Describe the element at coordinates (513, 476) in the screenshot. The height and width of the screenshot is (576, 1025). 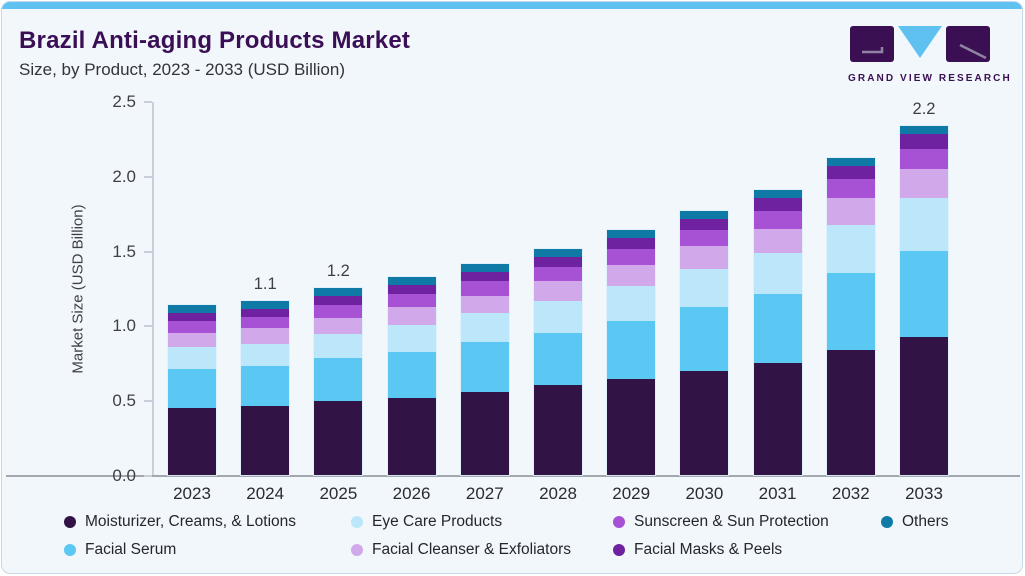
I see `x-axis-line` at that location.